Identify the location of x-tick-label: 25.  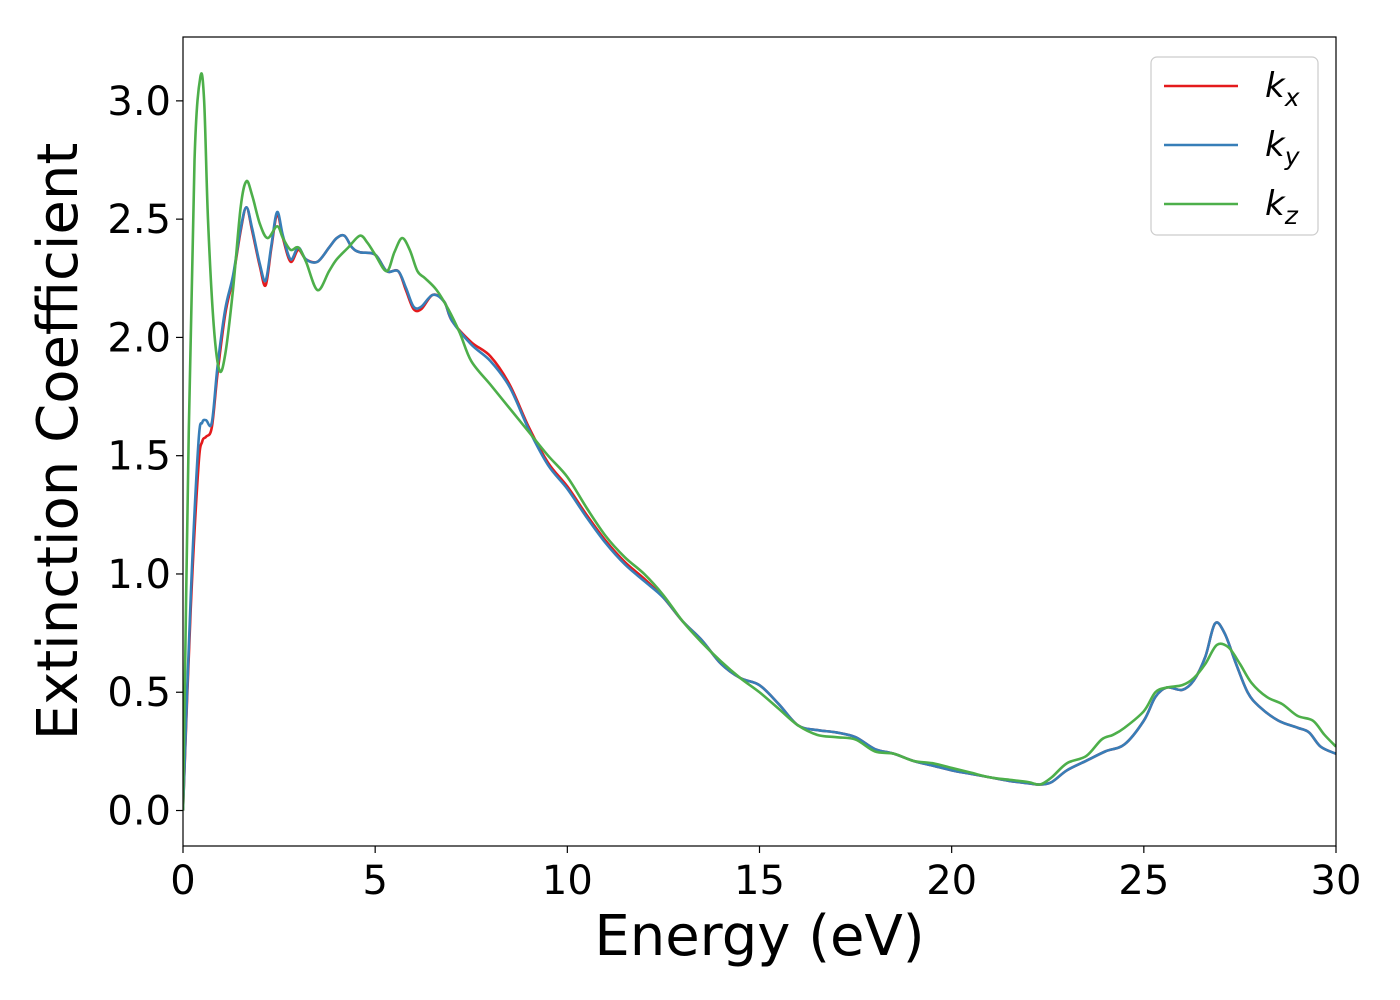
(1143, 881).